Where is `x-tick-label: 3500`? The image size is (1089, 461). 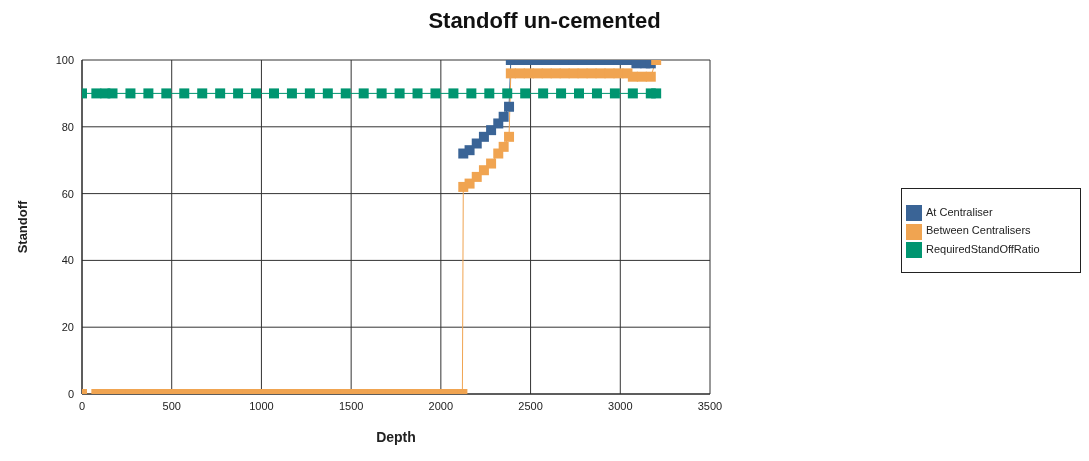 x-tick-label: 3500 is located at coordinates (710, 405).